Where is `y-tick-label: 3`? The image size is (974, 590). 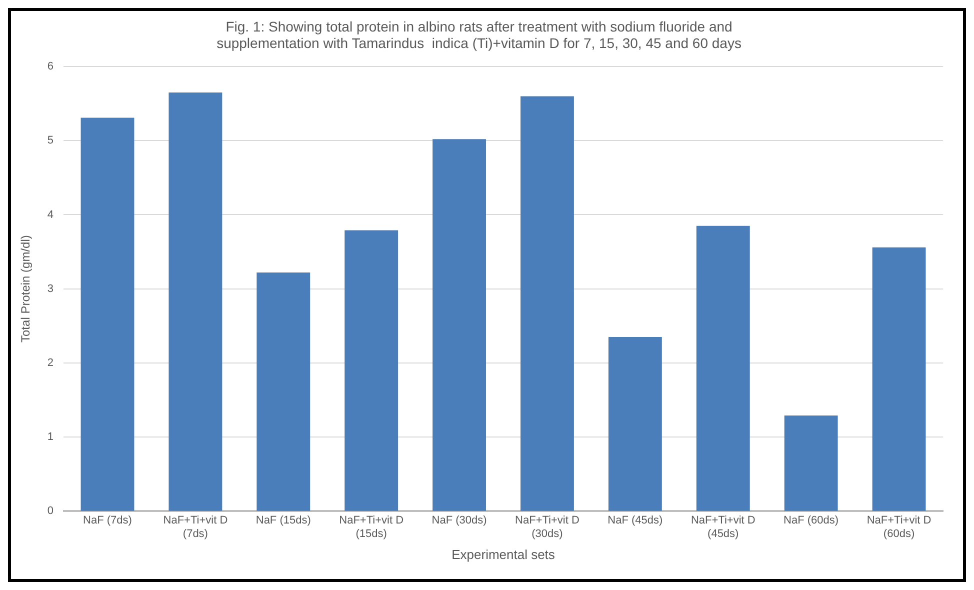
y-tick-label: 3 is located at coordinates (50, 288).